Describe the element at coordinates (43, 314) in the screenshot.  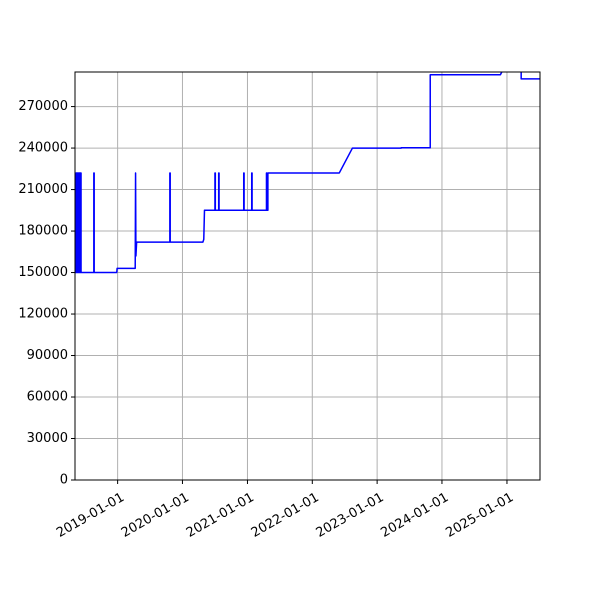
I see `y-tick-label: 120000` at that location.